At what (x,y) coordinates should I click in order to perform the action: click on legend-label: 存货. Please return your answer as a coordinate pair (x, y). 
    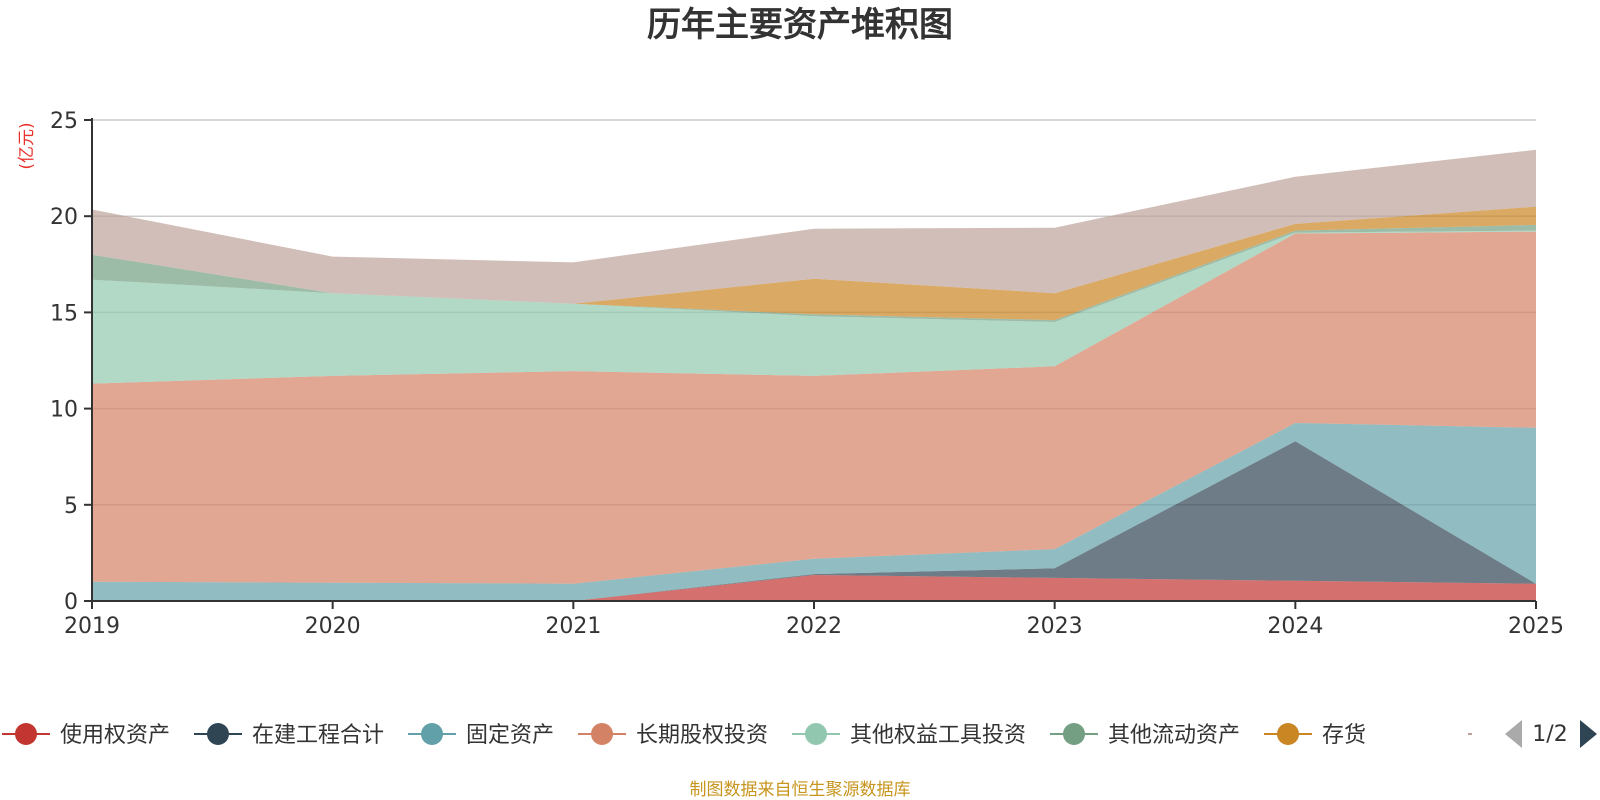
    Looking at the image, I should click on (1344, 735).